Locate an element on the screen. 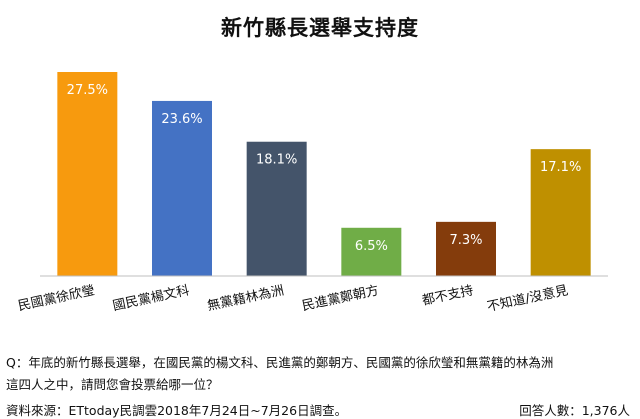 This screenshot has height=419, width=640. source-note: 資料來源：ETtoday民調雲2018年7月24日~7月26日調查。 is located at coordinates (177, 410).